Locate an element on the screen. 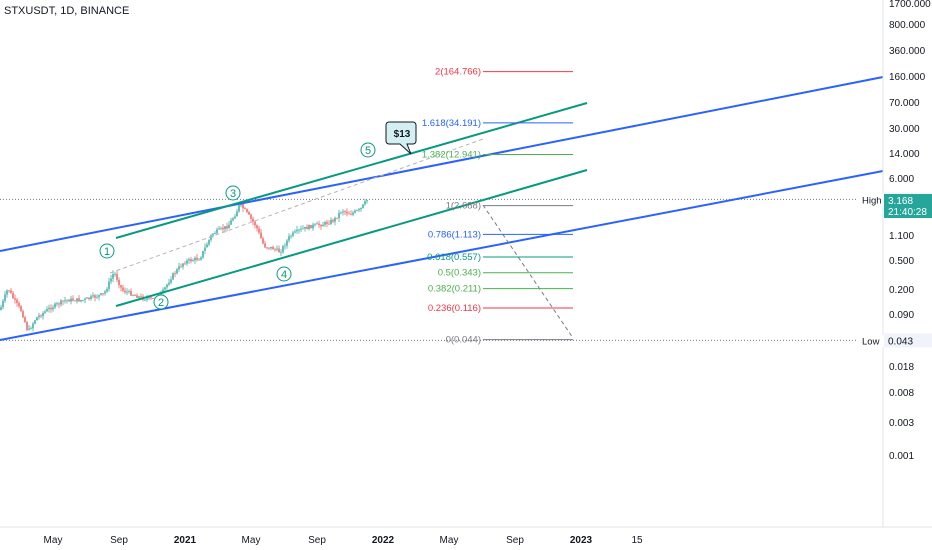 This screenshot has width=932, height=550. time-tick-label: May is located at coordinates (251, 540).